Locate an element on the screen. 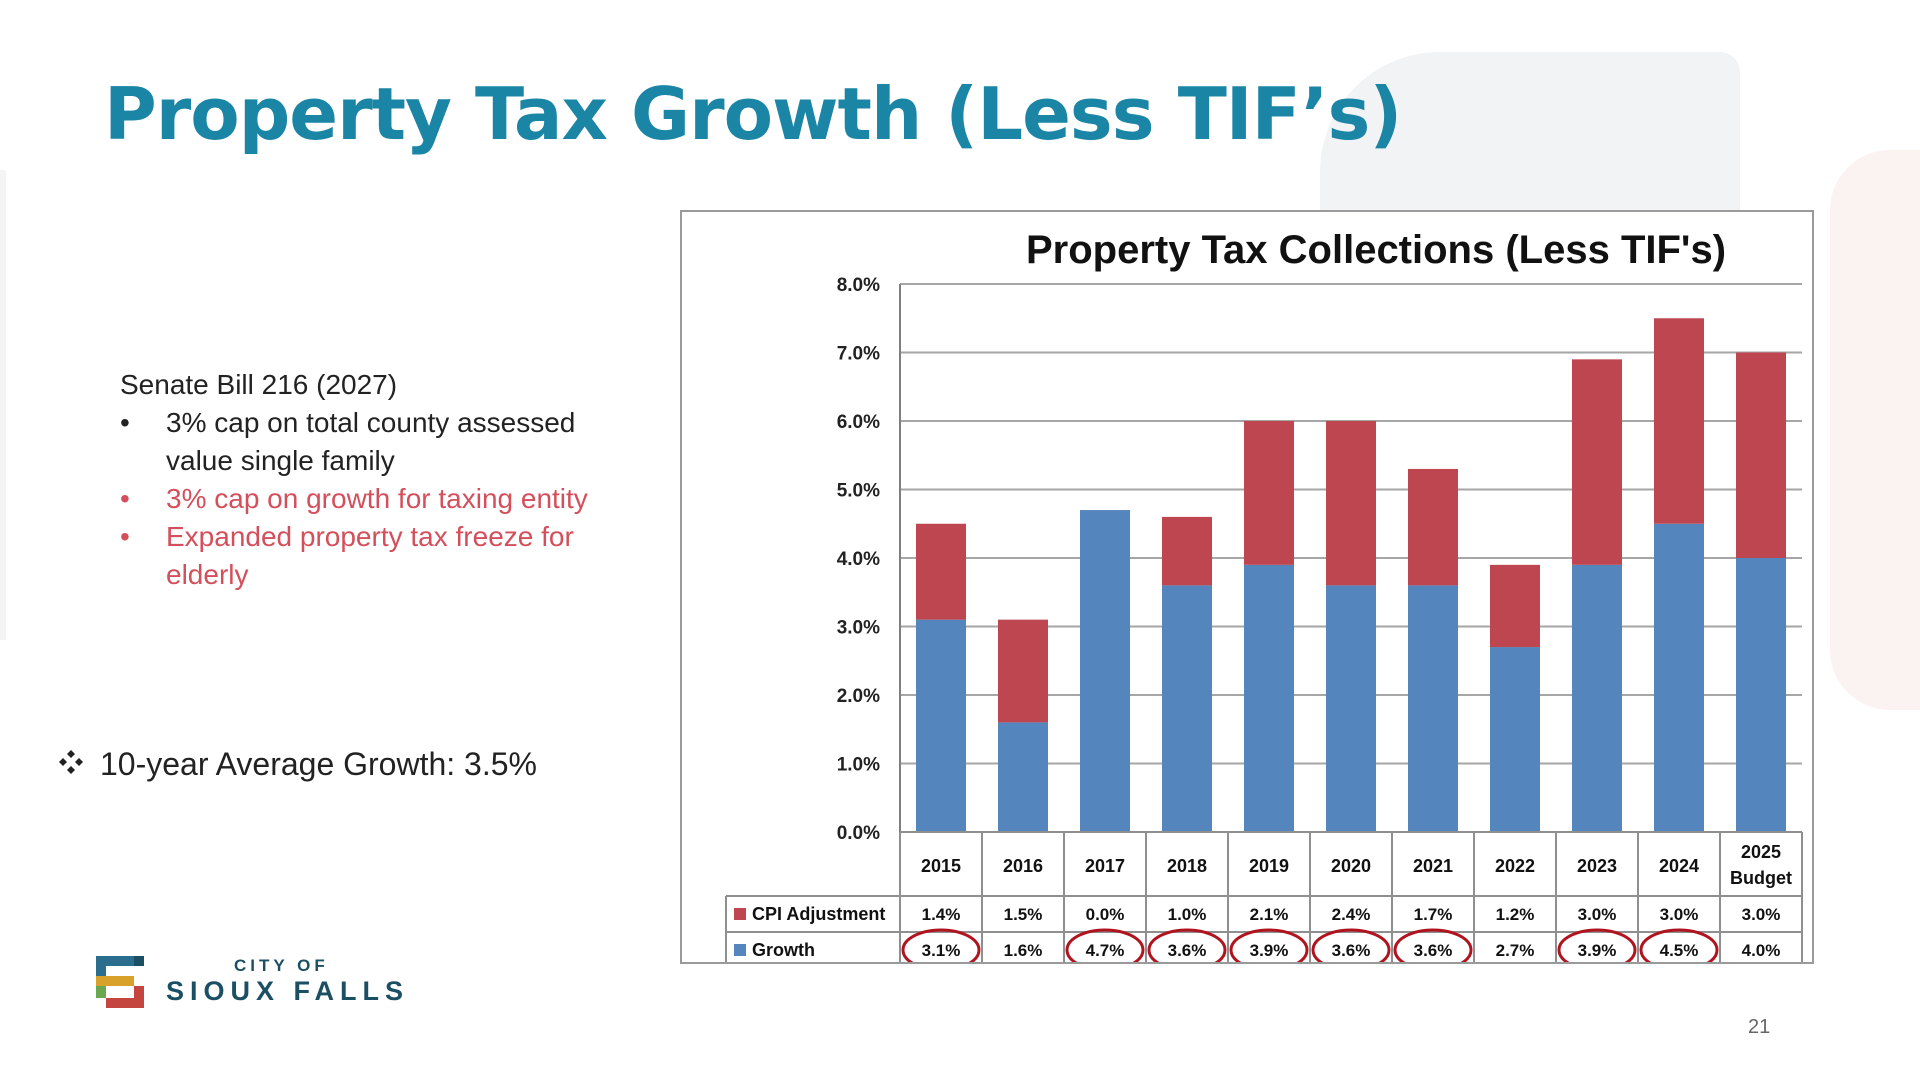  bill-bullet-text: Expanded property tax freeze for elderly is located at coordinates (370, 555).